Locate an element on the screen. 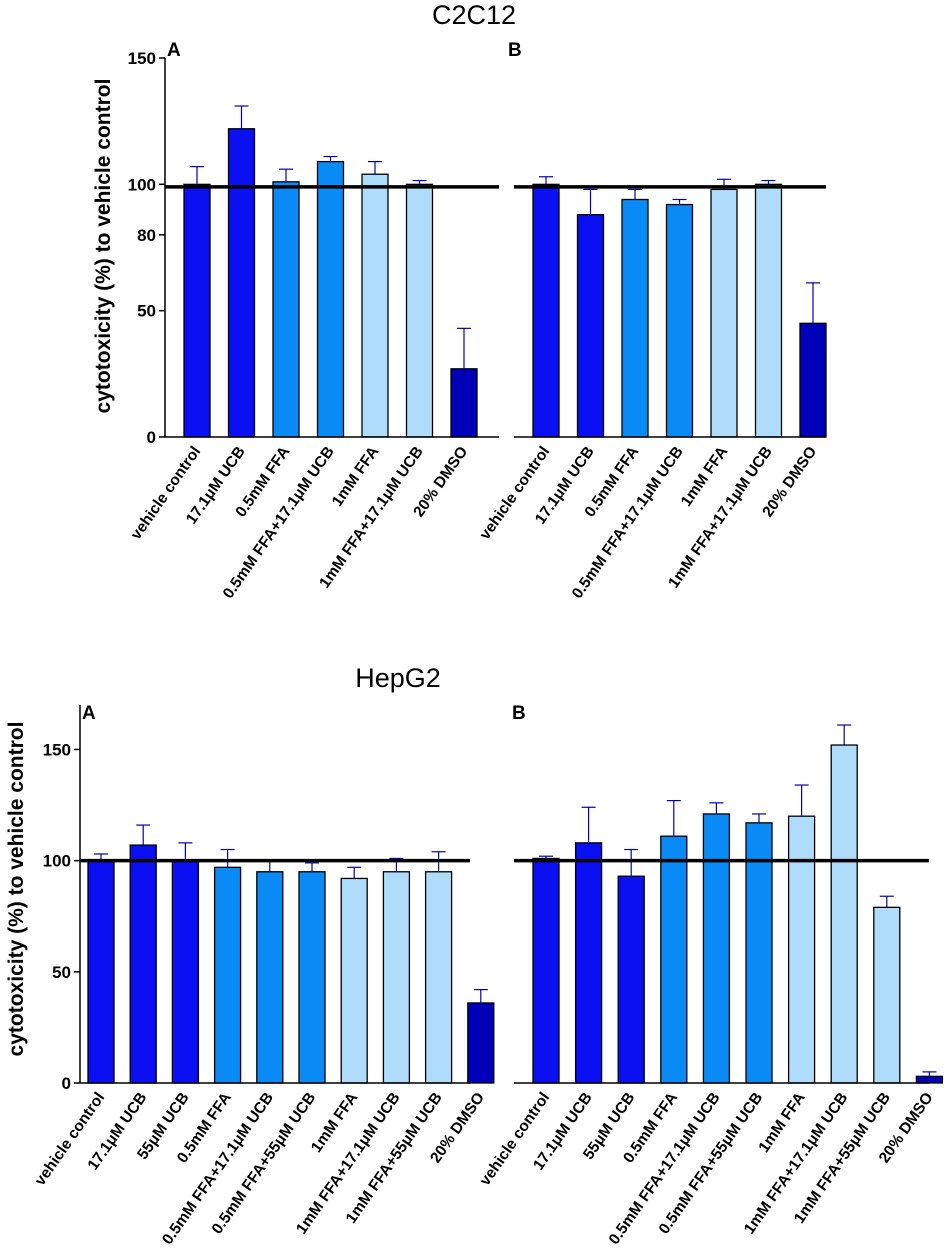 Image resolution: width=948 pixels, height=1255 pixels. hepg2-a-y-tick-label-50: 50 is located at coordinates (61, 972).